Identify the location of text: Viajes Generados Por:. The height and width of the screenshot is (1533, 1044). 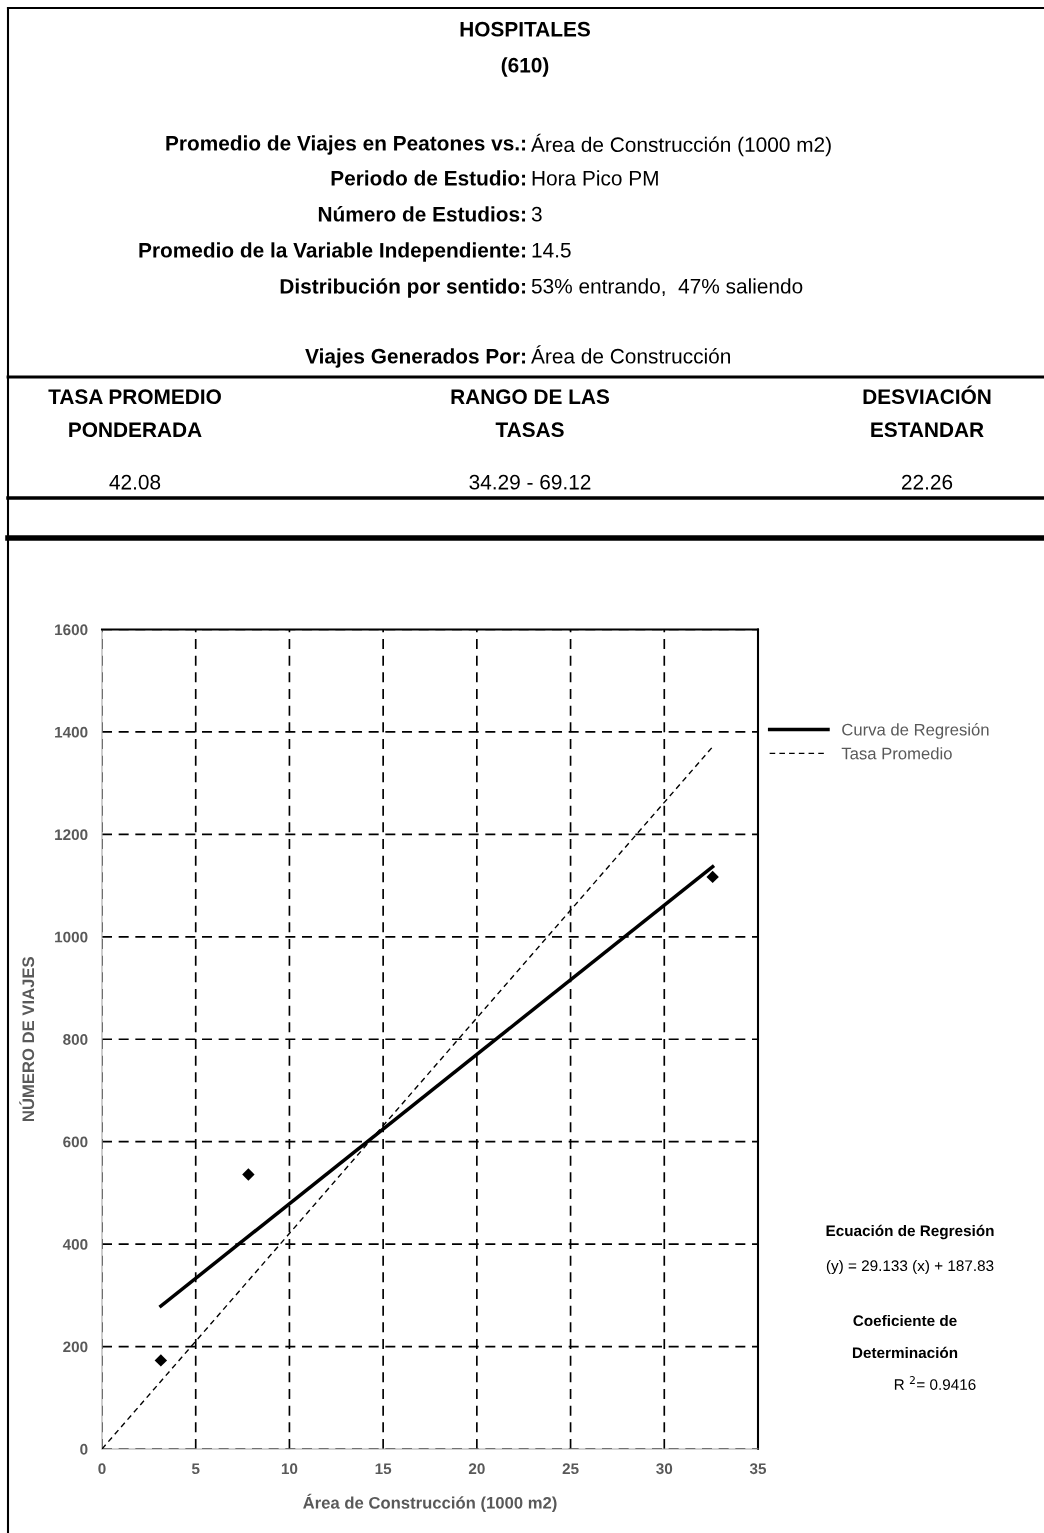
(415, 358).